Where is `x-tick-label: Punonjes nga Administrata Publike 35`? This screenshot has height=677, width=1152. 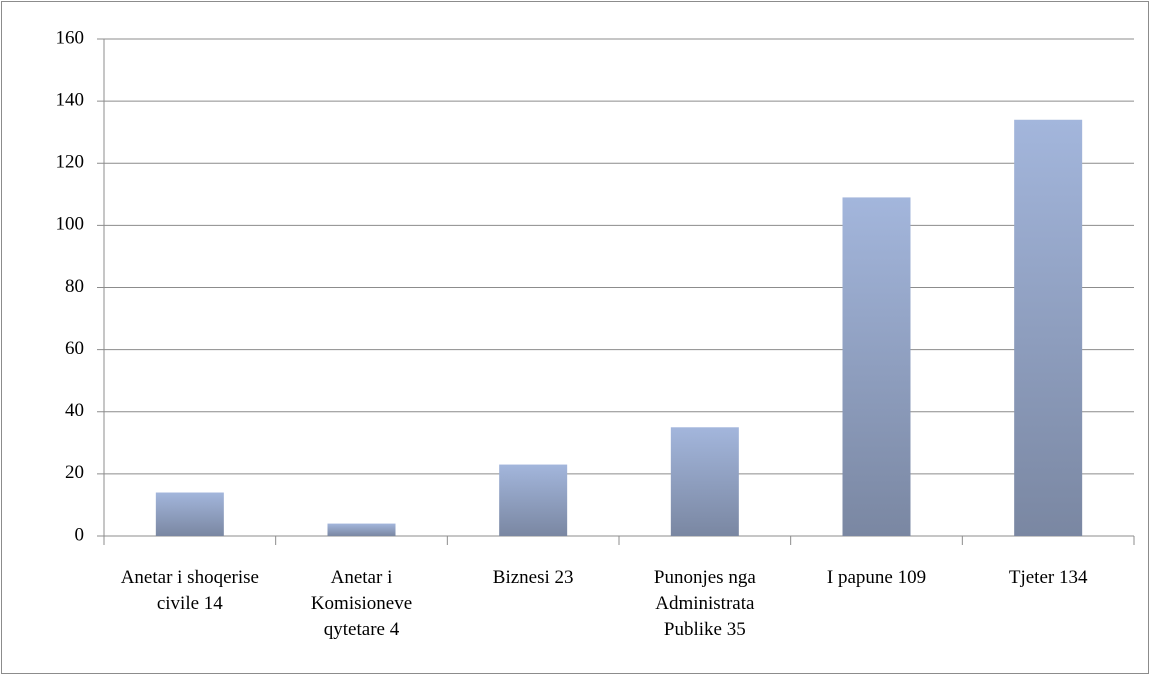 x-tick-label: Punonjes nga Administrata Publike 35 is located at coordinates (704, 603).